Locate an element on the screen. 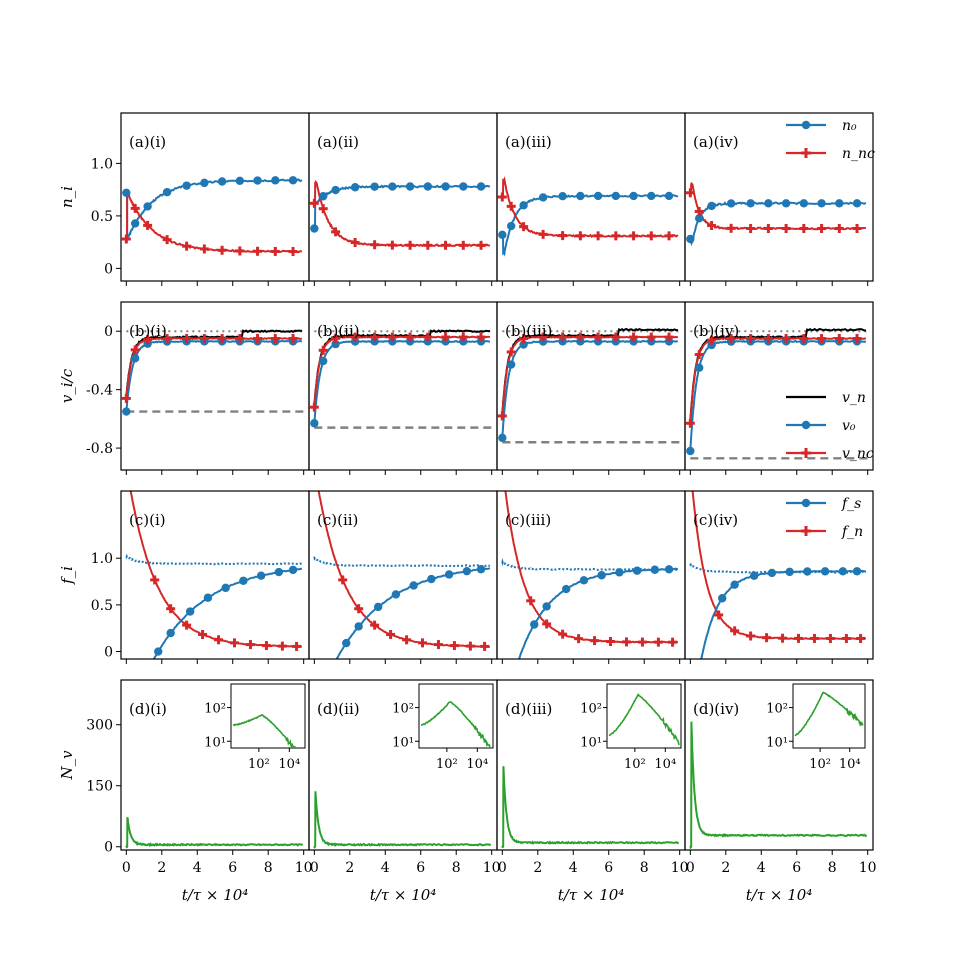 This screenshot has height=969, width=969. ytick-label: -0.4 is located at coordinates (99, 391).